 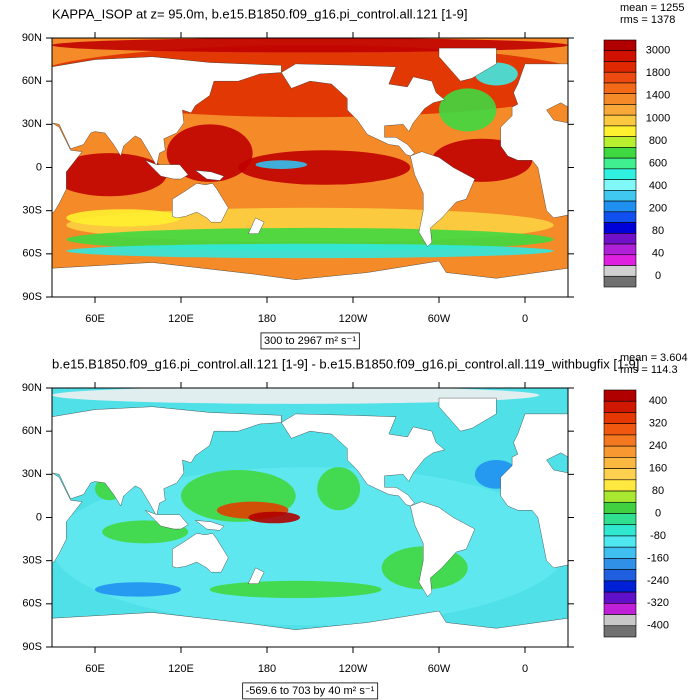 I want to click on colorbar-label: -320, so click(x=658, y=603).